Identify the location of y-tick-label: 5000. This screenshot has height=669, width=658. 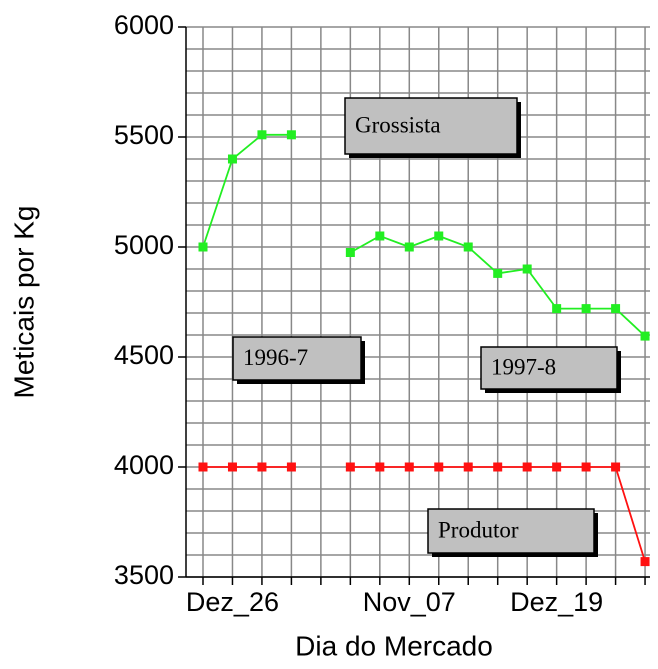
(144, 245).